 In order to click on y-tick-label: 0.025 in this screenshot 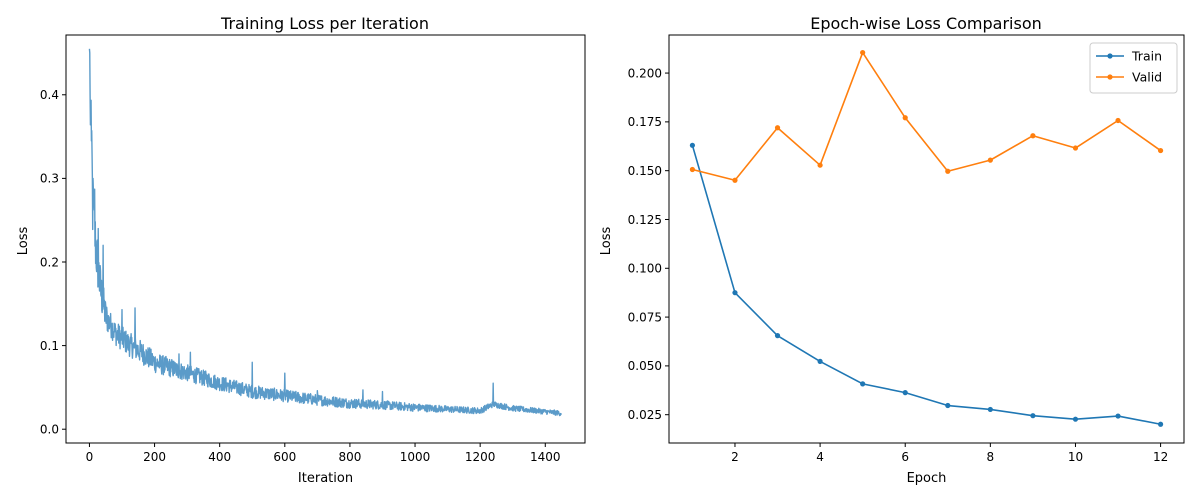, I will do `click(645, 415)`.